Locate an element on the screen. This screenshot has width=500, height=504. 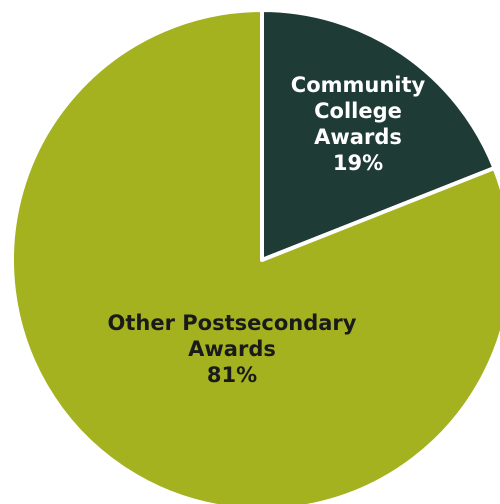
slice-percent-label-2: 81% is located at coordinates (232, 375).